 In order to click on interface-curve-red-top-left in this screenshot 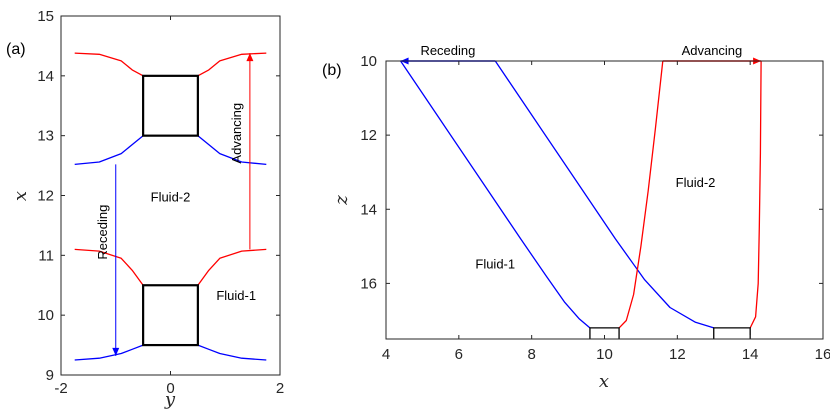, I will do `click(109, 64)`.